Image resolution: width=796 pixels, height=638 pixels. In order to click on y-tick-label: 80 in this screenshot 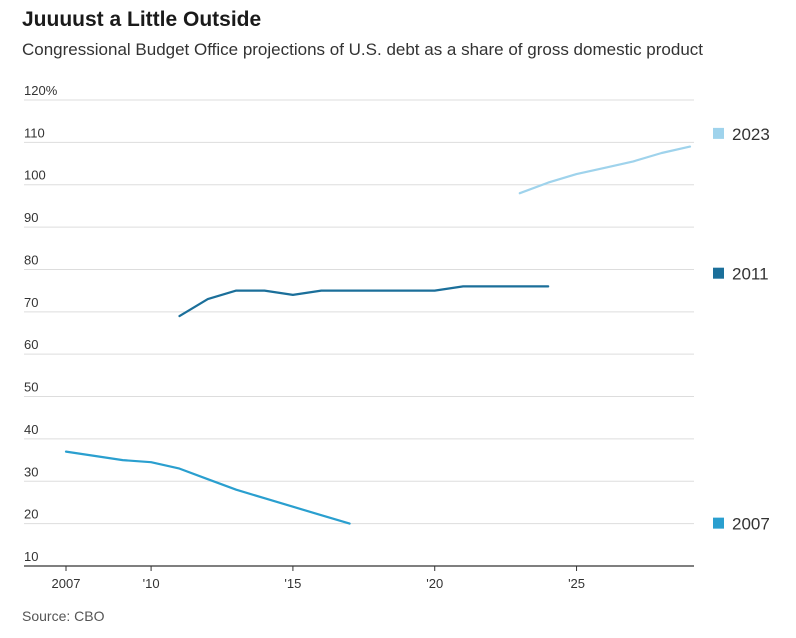, I will do `click(31, 259)`.